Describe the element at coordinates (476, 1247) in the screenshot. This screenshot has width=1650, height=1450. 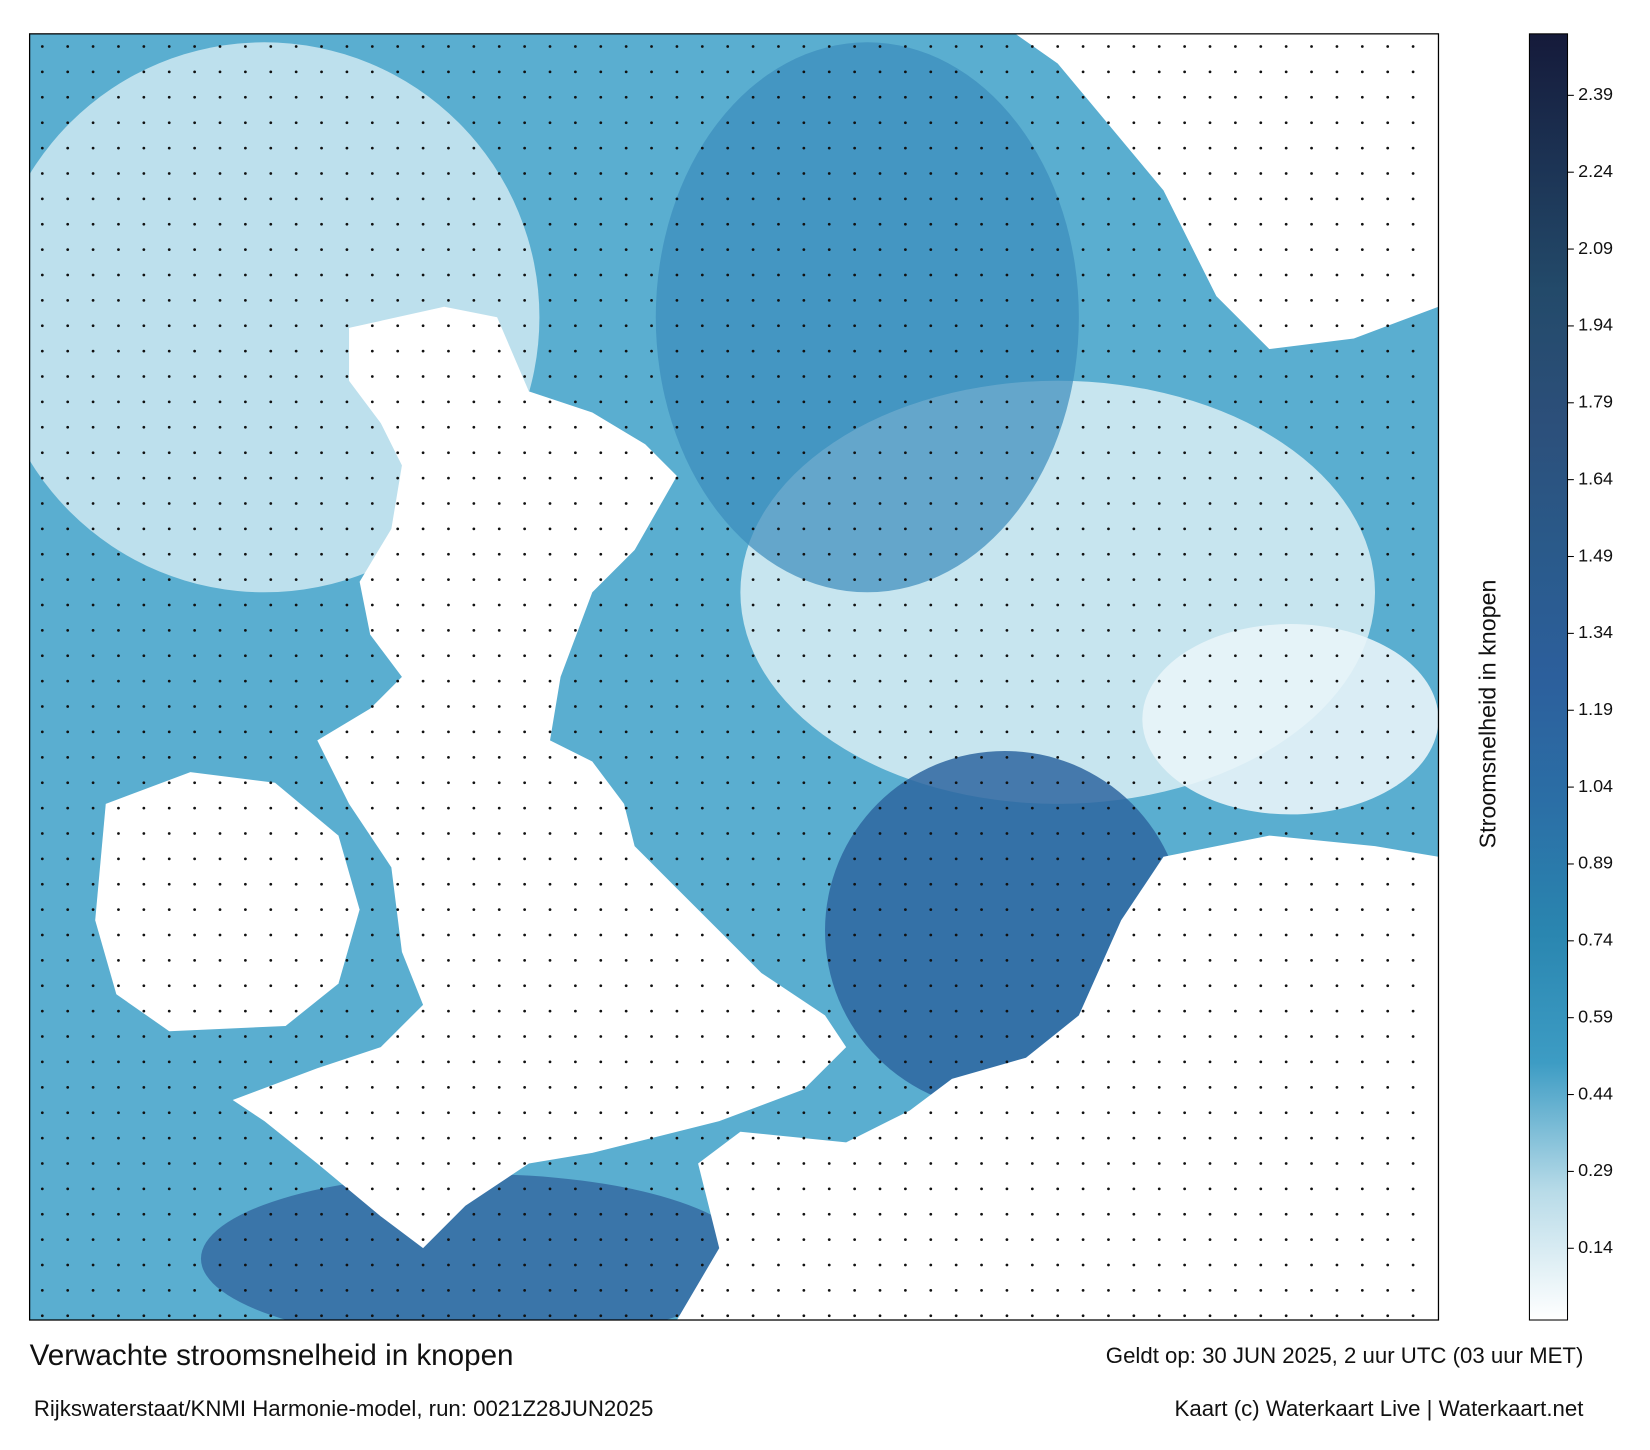
I see `sea-fast` at that location.